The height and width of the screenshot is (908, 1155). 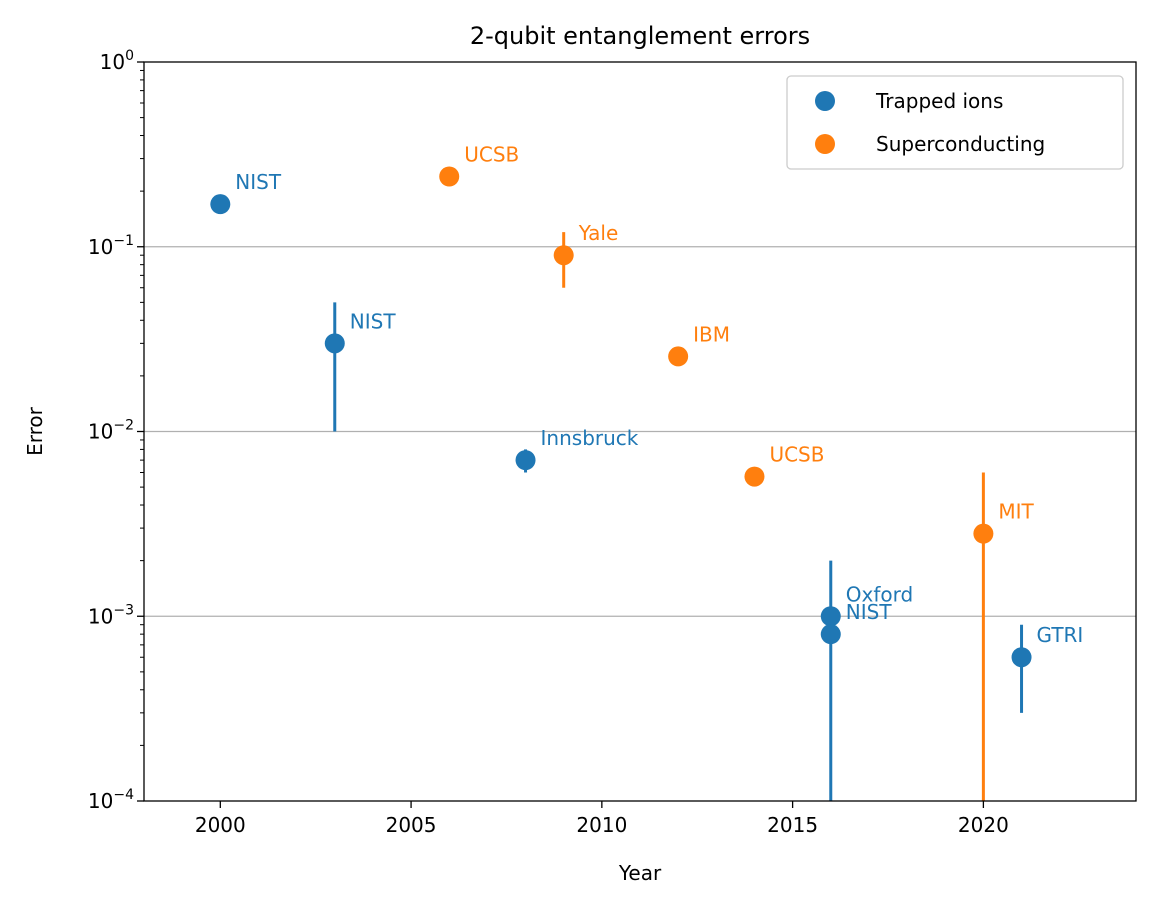 I want to click on legend: Trapped ions Superconducting, so click(x=955, y=122).